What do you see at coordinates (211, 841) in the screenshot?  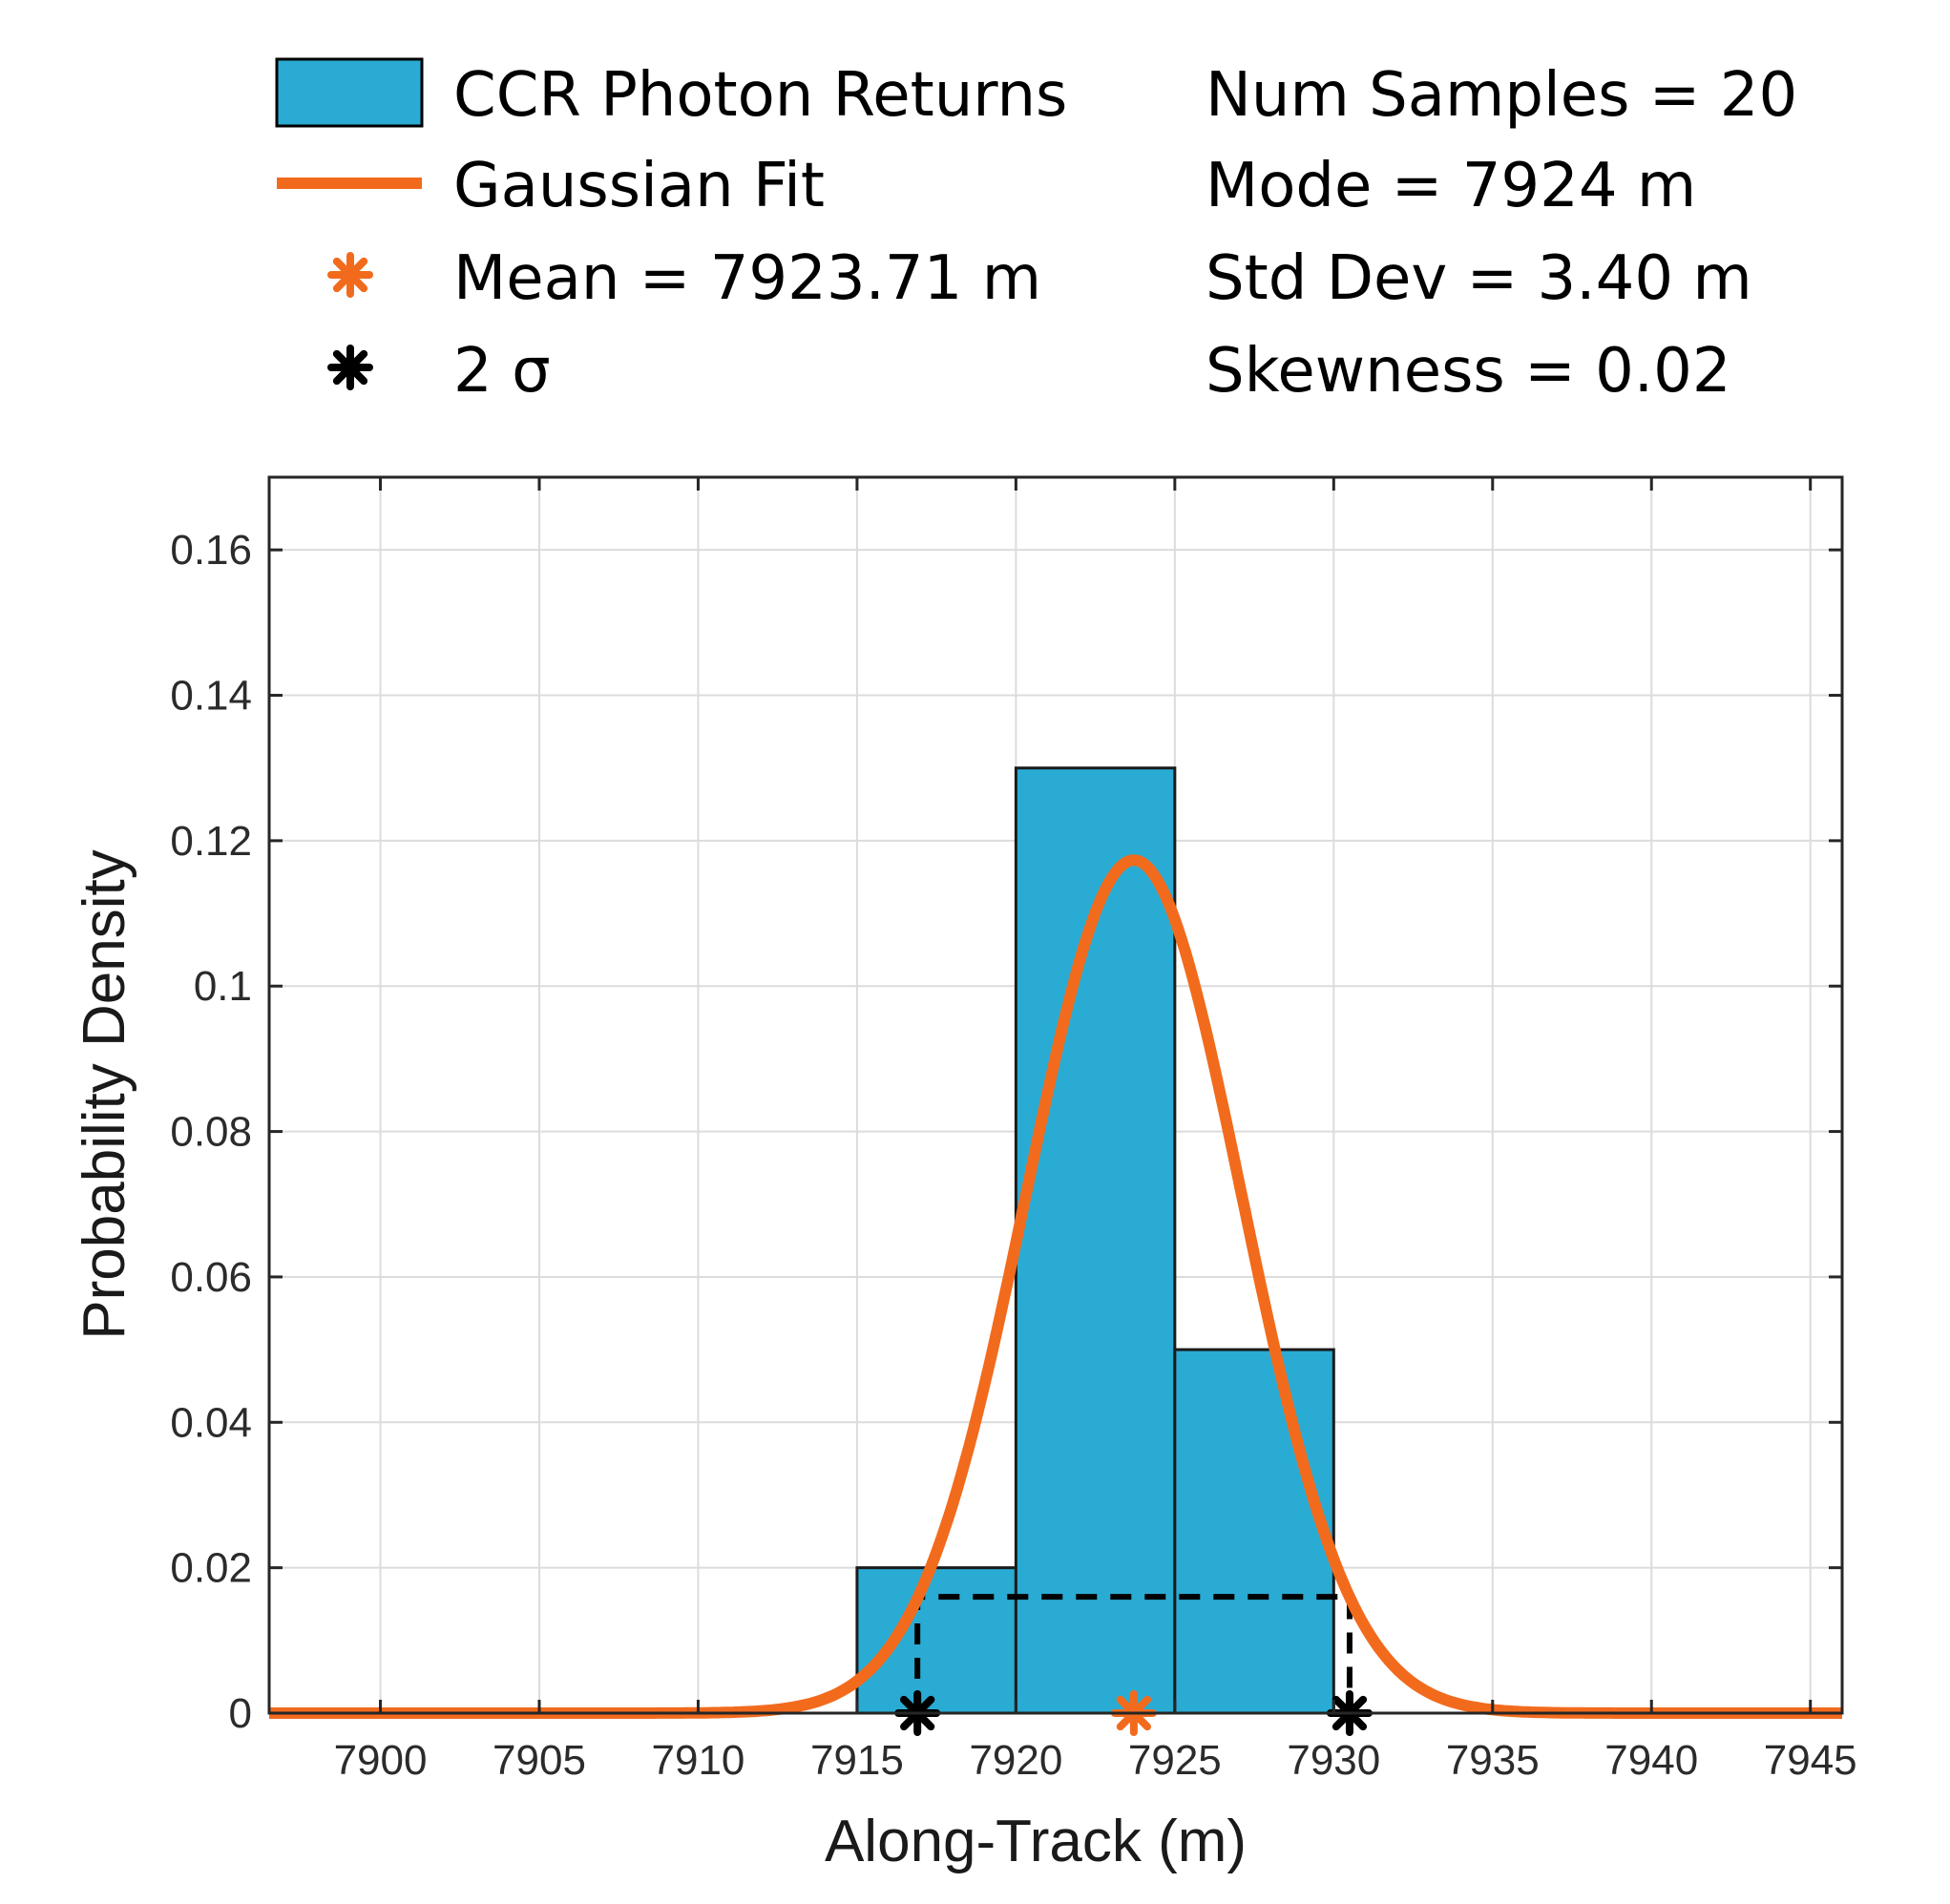 I see `y-tick-label: 0.12` at bounding box center [211, 841].